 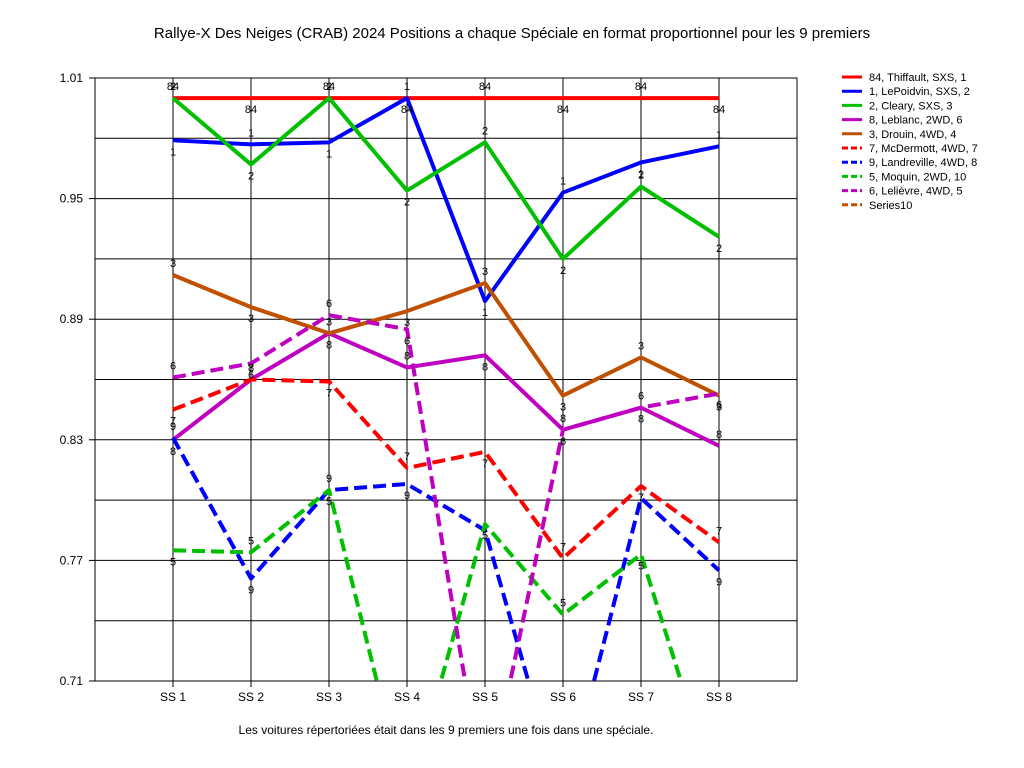 What do you see at coordinates (890, 206) in the screenshot?
I see `legend-label-10: Series10` at bounding box center [890, 206].